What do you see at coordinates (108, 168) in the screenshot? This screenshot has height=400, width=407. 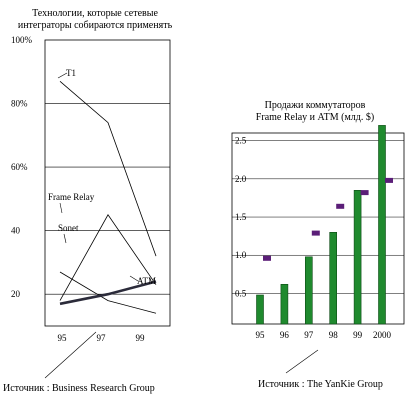 I see `left-series-line-t1` at bounding box center [108, 168].